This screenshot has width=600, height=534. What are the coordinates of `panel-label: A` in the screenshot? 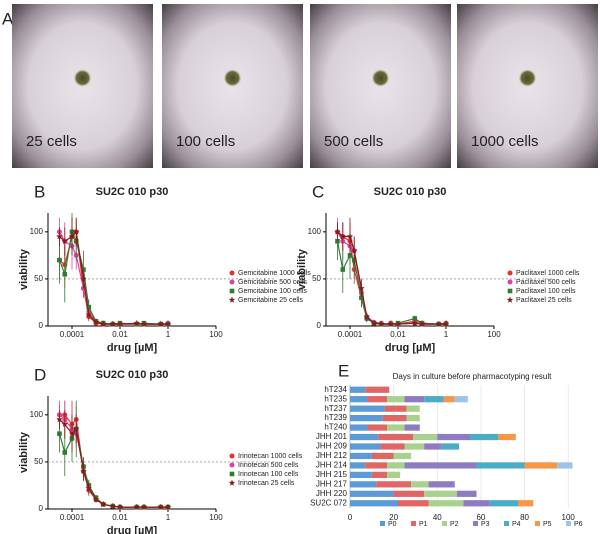 It's located at (8, 18).